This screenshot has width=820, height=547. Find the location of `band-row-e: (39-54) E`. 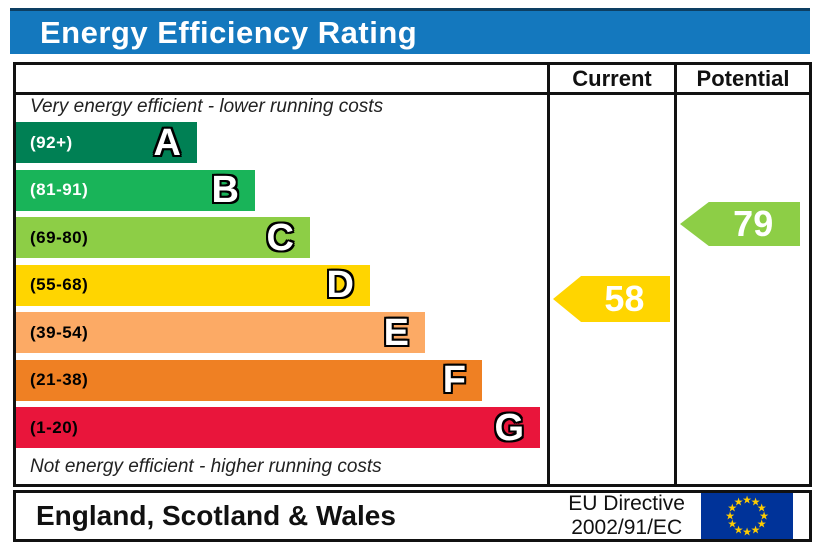

band-row-e: (39-54) E is located at coordinates (281, 332).